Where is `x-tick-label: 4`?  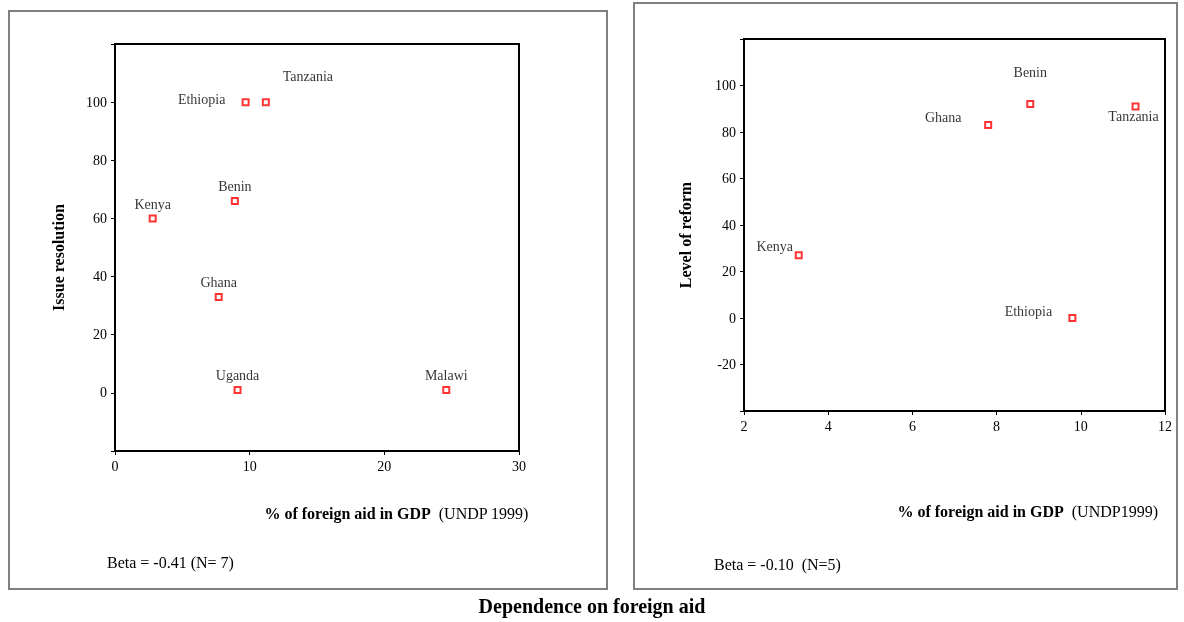
x-tick-label: 4 is located at coordinates (828, 426).